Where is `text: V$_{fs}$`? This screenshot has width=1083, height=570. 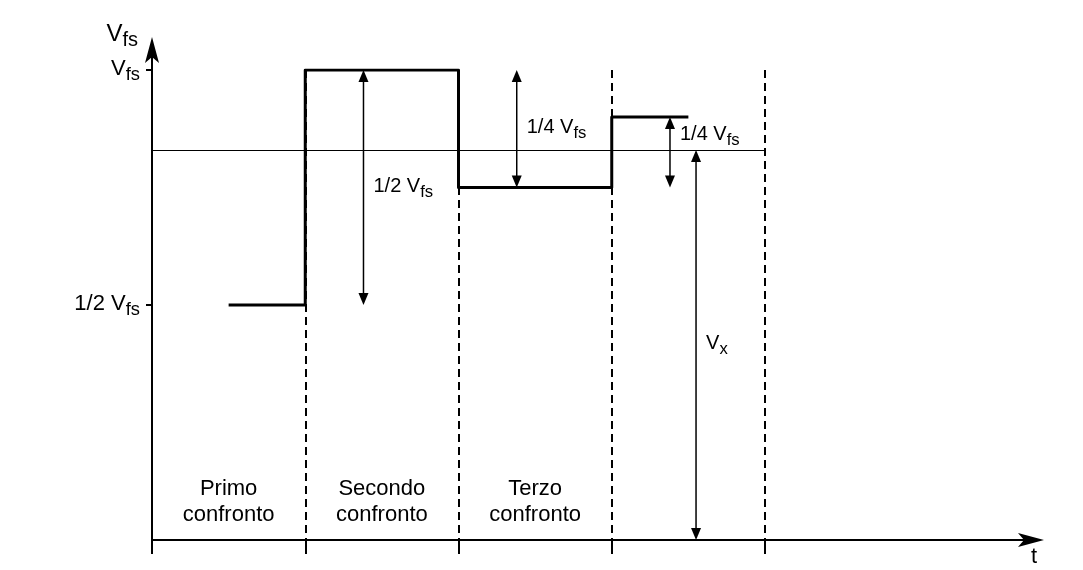 text: V$_{fs}$ is located at coordinates (125, 69).